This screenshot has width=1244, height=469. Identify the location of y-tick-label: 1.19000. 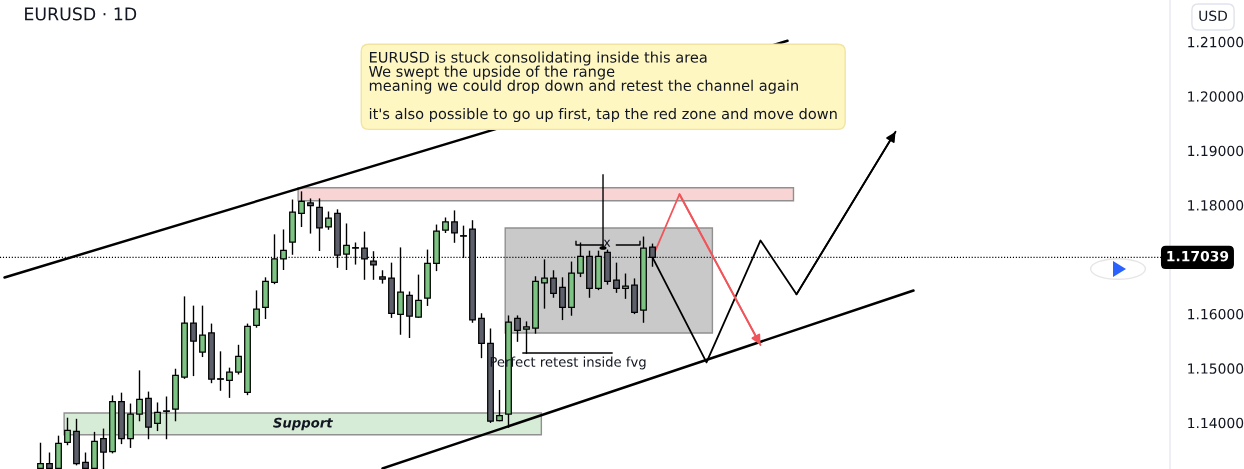
(1216, 151).